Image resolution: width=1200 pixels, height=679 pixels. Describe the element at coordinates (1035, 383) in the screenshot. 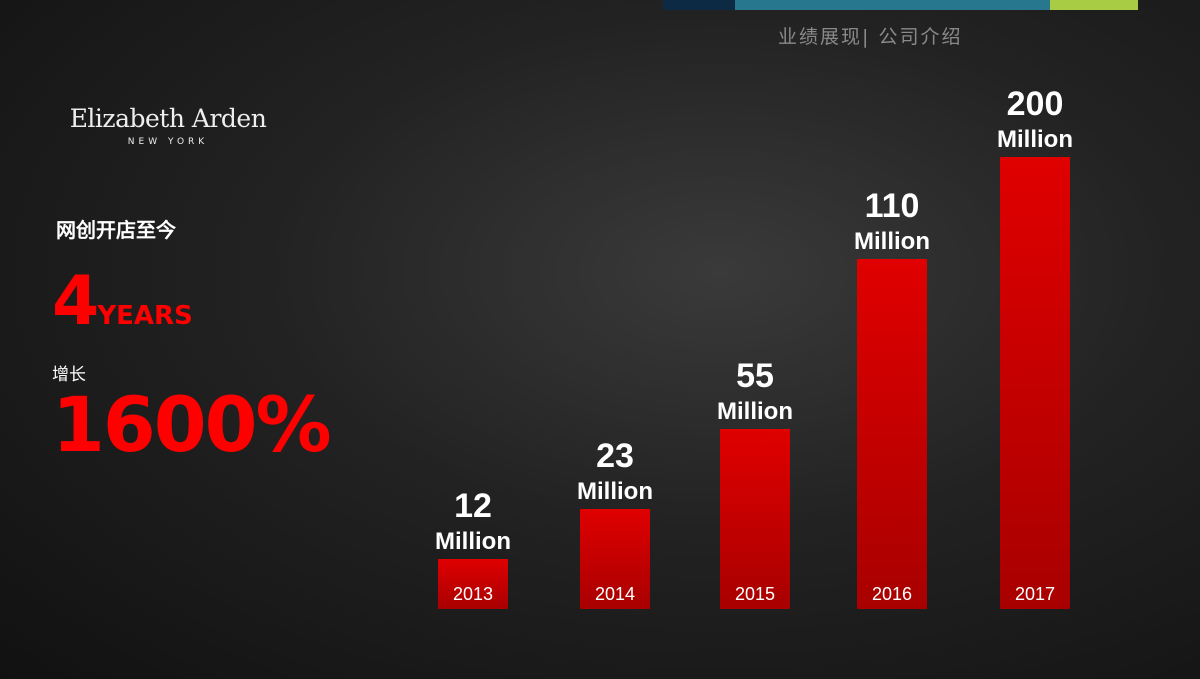

I see `bar-2017` at that location.